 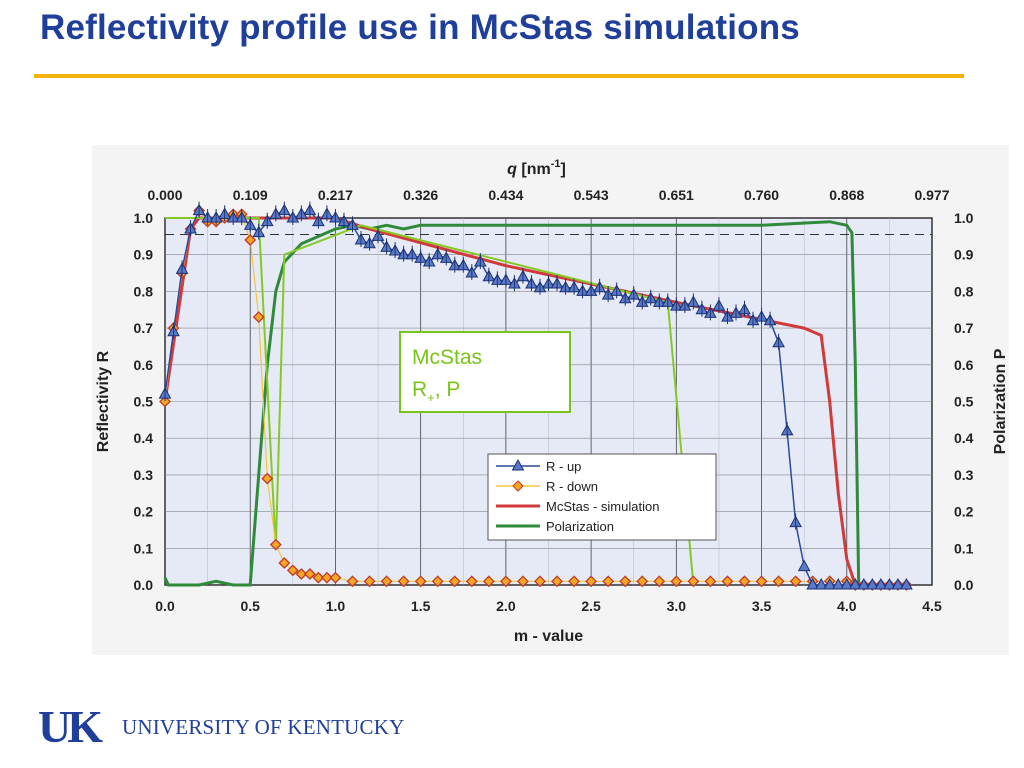 What do you see at coordinates (144, 328) in the screenshot?
I see `y-tick-label: 0.7` at bounding box center [144, 328].